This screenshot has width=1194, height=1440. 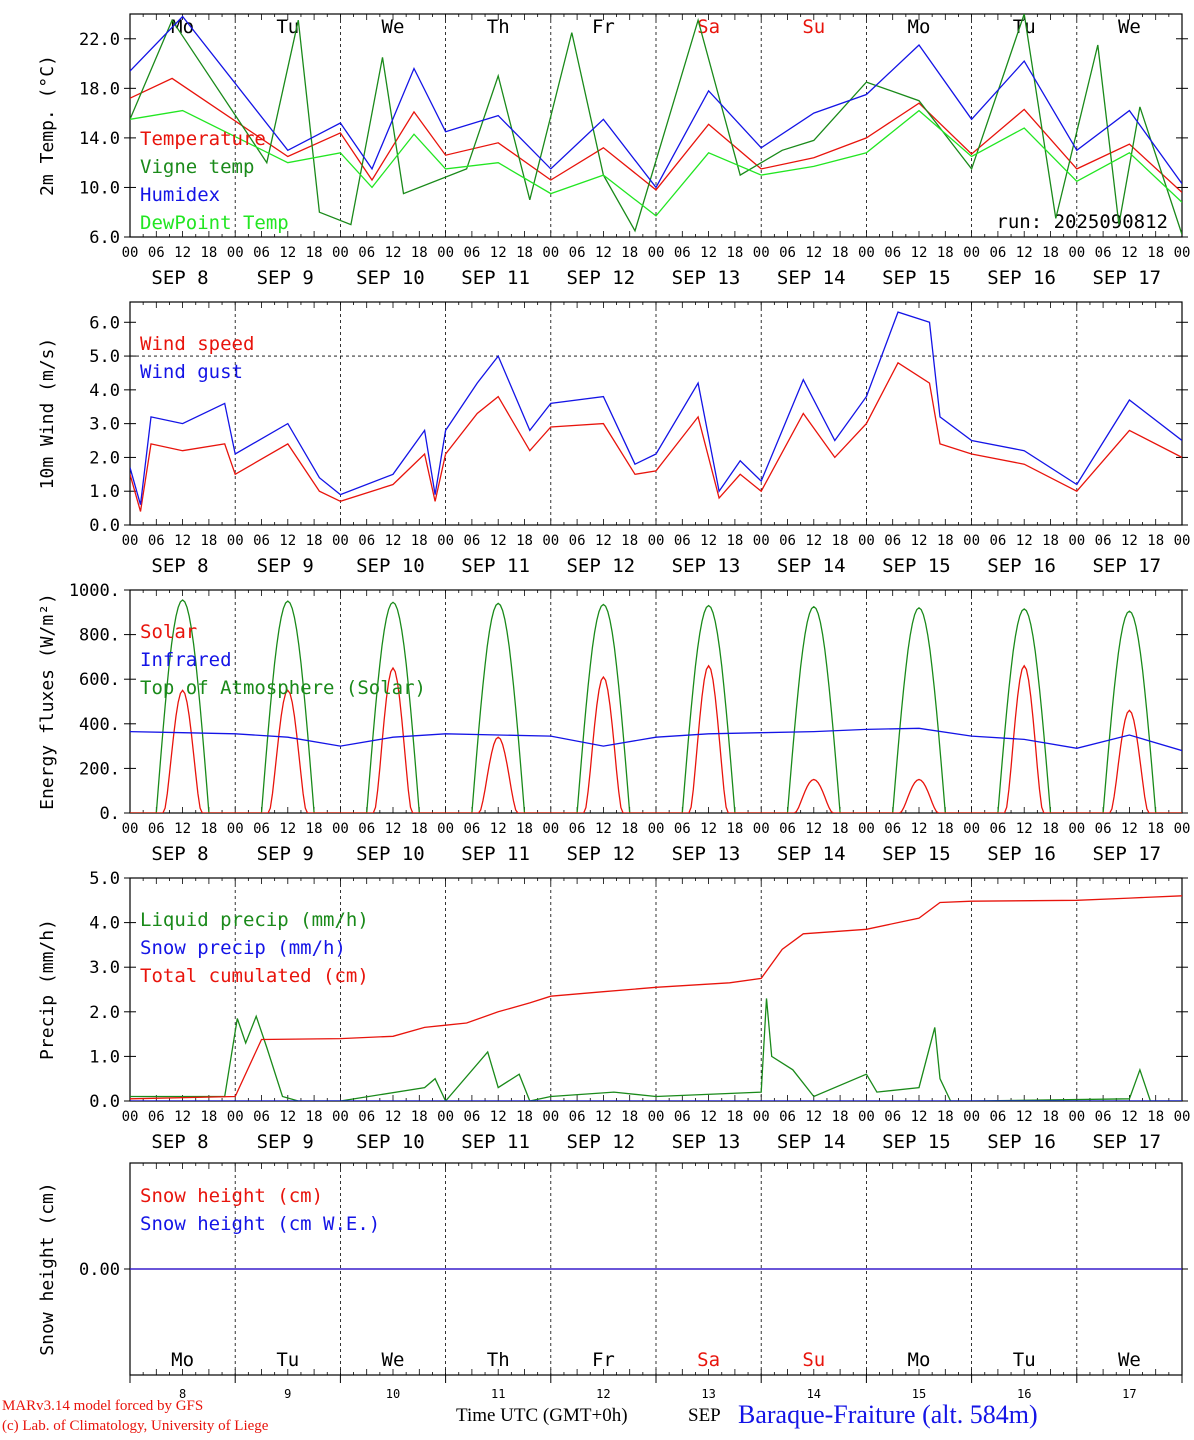 I want to click on infrared-line, so click(x=656, y=739).